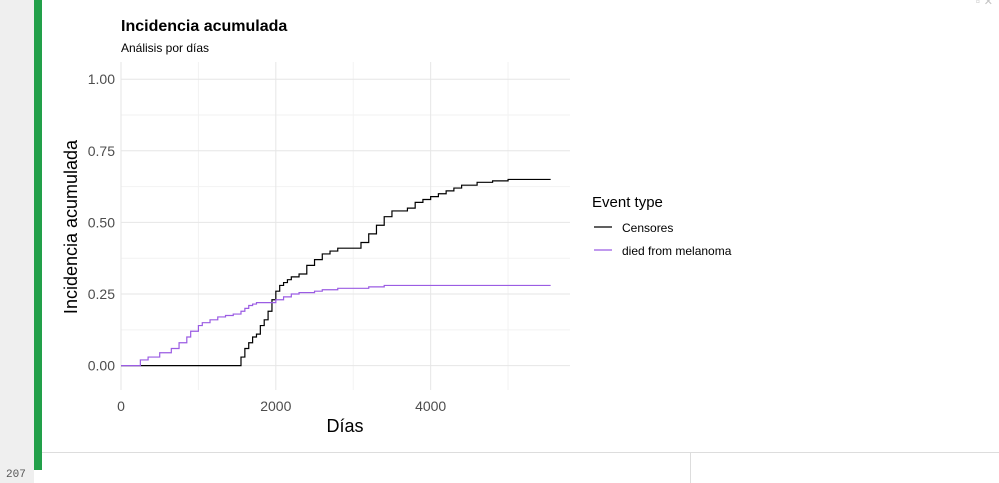 This screenshot has height=483, width=999. Describe the element at coordinates (647, 228) in the screenshot. I see `legend-label: Censores` at that location.